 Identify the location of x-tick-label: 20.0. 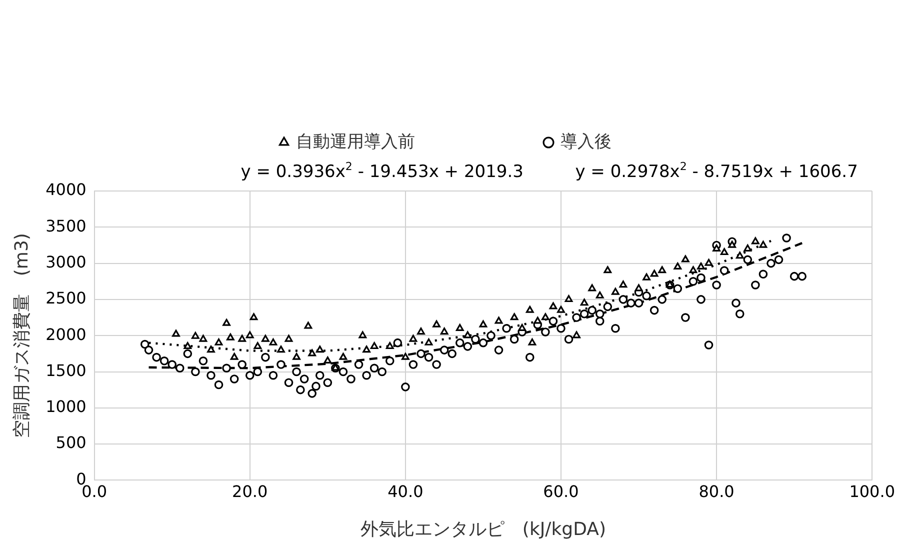
(250, 491).